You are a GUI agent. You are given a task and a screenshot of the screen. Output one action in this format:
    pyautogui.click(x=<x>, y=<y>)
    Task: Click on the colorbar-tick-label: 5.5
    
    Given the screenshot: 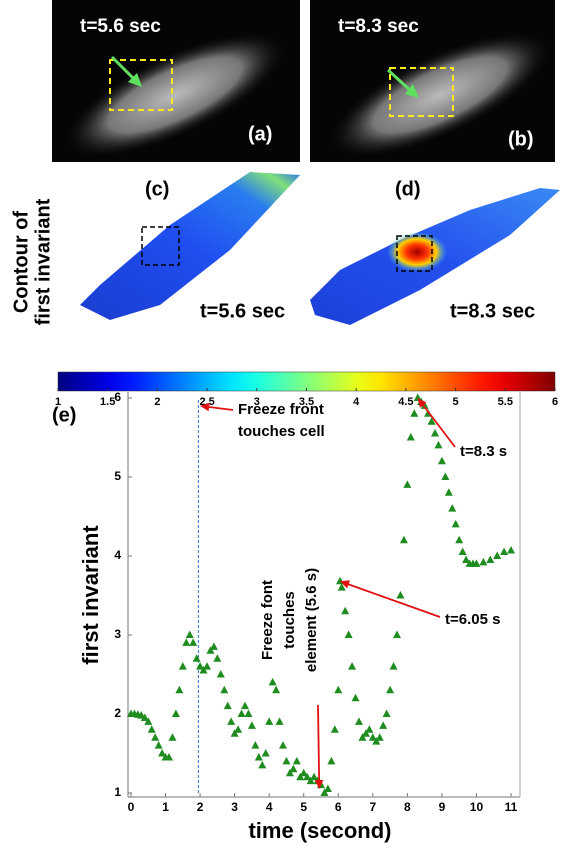 What is the action you would take?
    pyautogui.click(x=505, y=402)
    